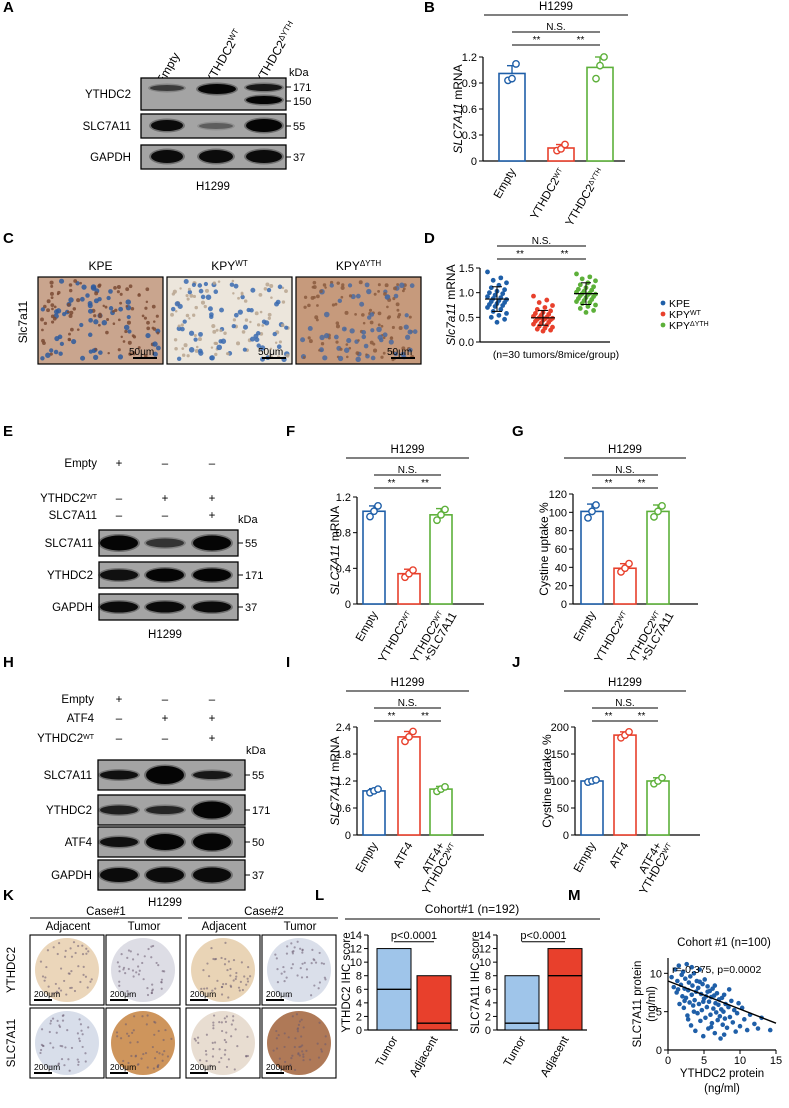  Describe the element at coordinates (424, 1056) in the screenshot. I see `x-tick-label: Adjacent` at that location.